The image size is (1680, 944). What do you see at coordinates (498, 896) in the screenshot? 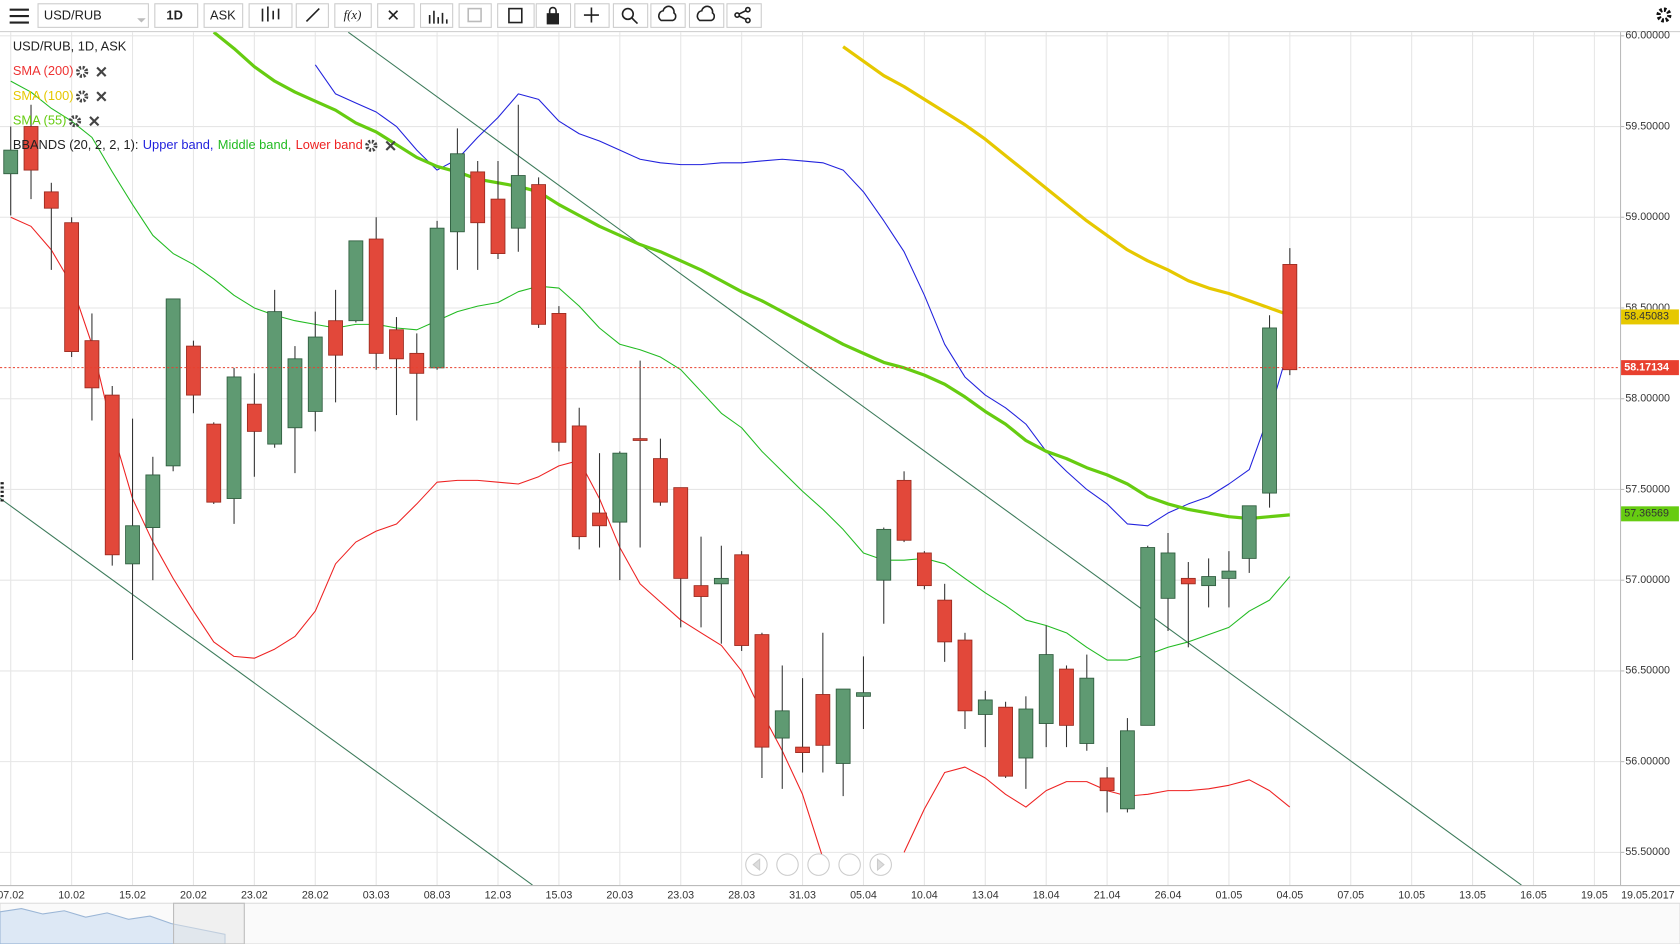
I see `x-tick-label: 12.03` at bounding box center [498, 896].